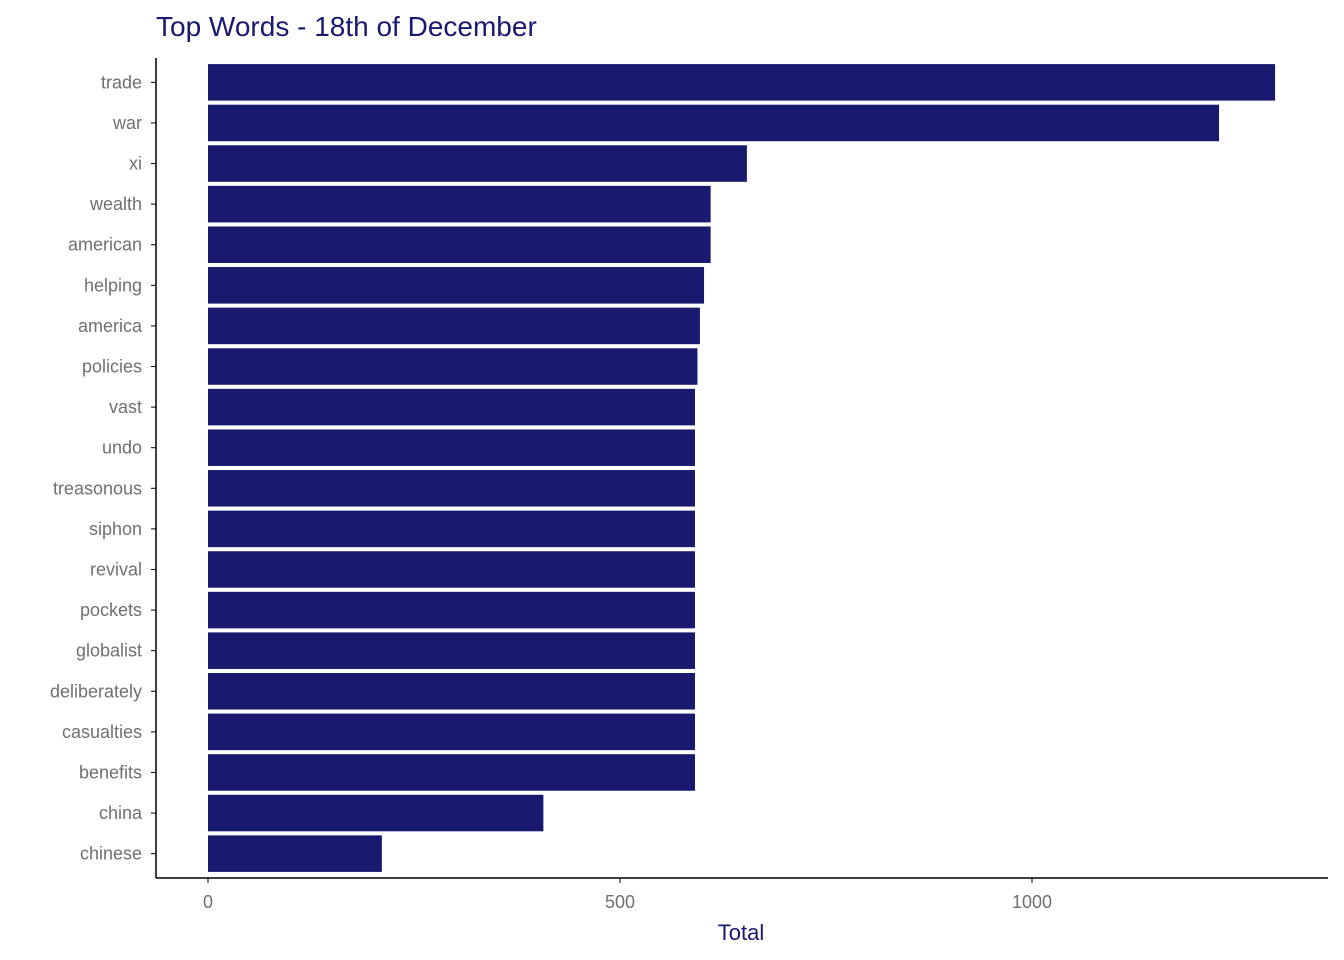 The image size is (1344, 960). What do you see at coordinates (459, 244) in the screenshot?
I see `bar-american` at bounding box center [459, 244].